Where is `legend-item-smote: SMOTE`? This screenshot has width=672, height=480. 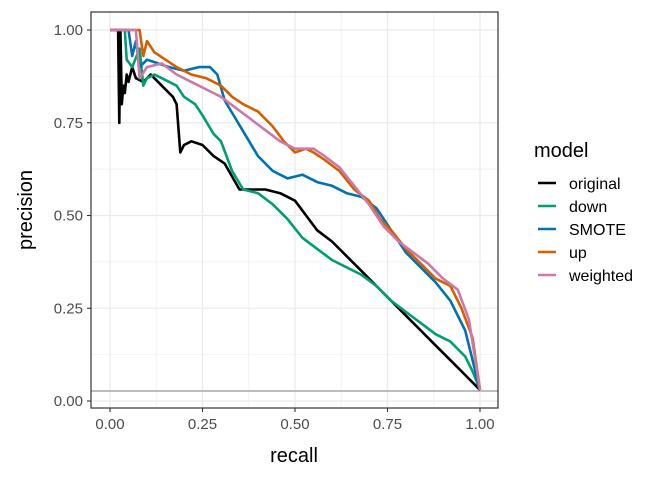
legend-item-smote: SMOTE is located at coordinates (582, 230).